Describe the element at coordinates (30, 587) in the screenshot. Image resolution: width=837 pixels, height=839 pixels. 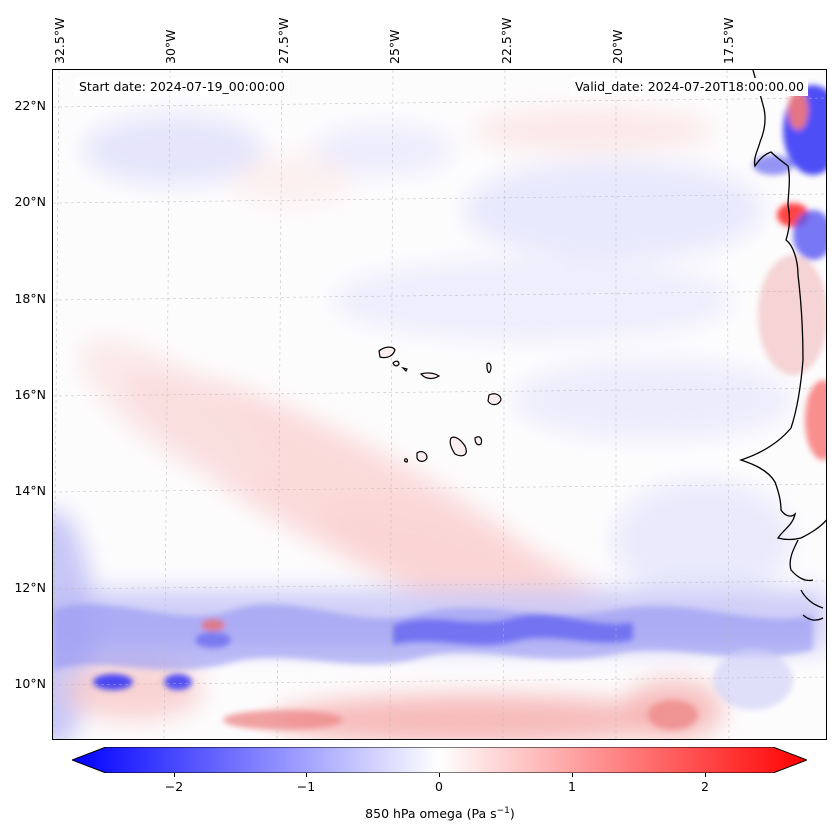
I see `lat-label-12n: 12°N` at that location.